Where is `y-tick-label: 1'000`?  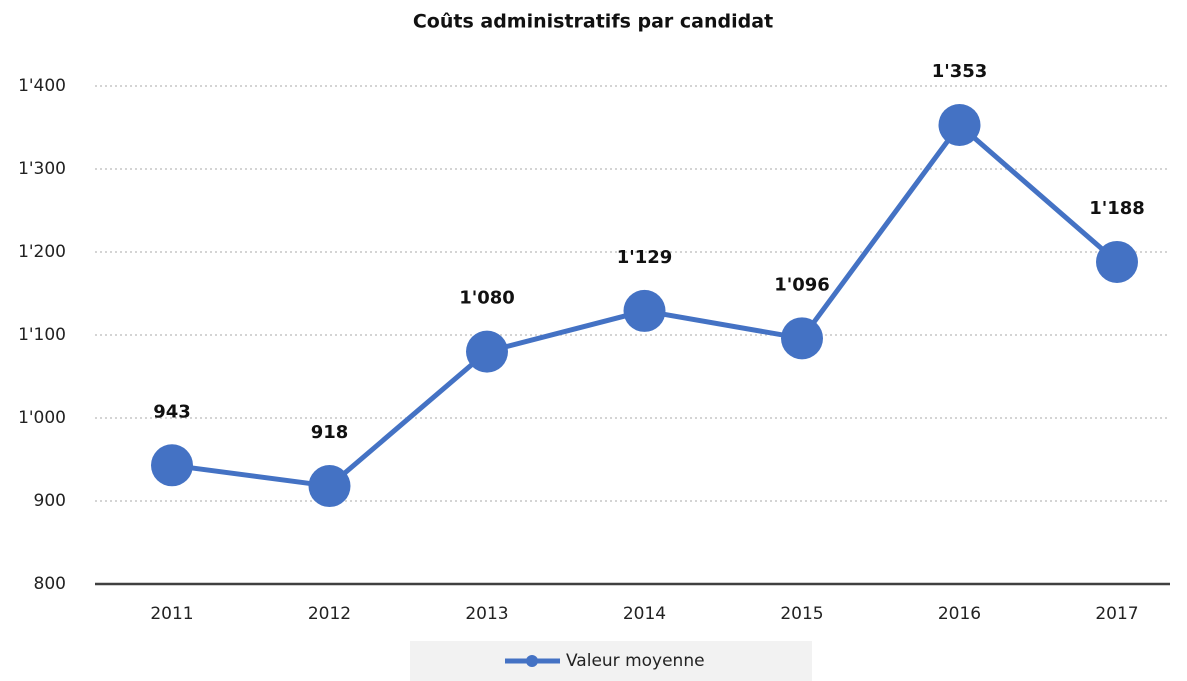 y-tick-label: 1'000 is located at coordinates (42, 418).